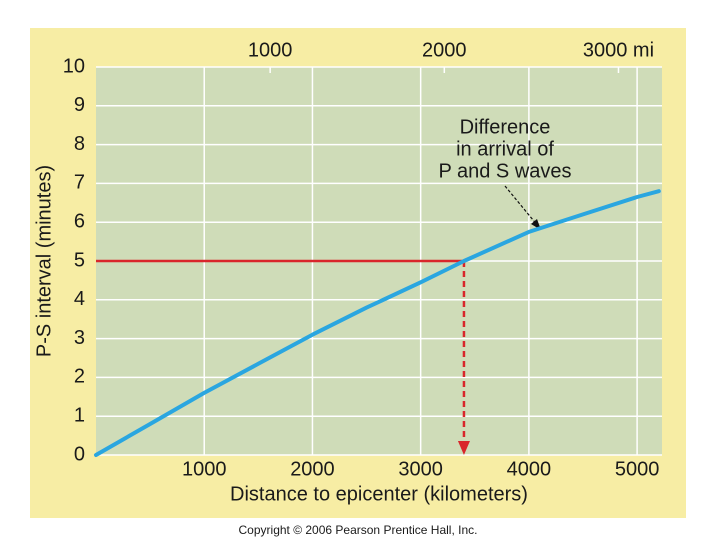 The height and width of the screenshot is (545, 720). I want to click on x-tick-label: 2000, so click(312, 469).